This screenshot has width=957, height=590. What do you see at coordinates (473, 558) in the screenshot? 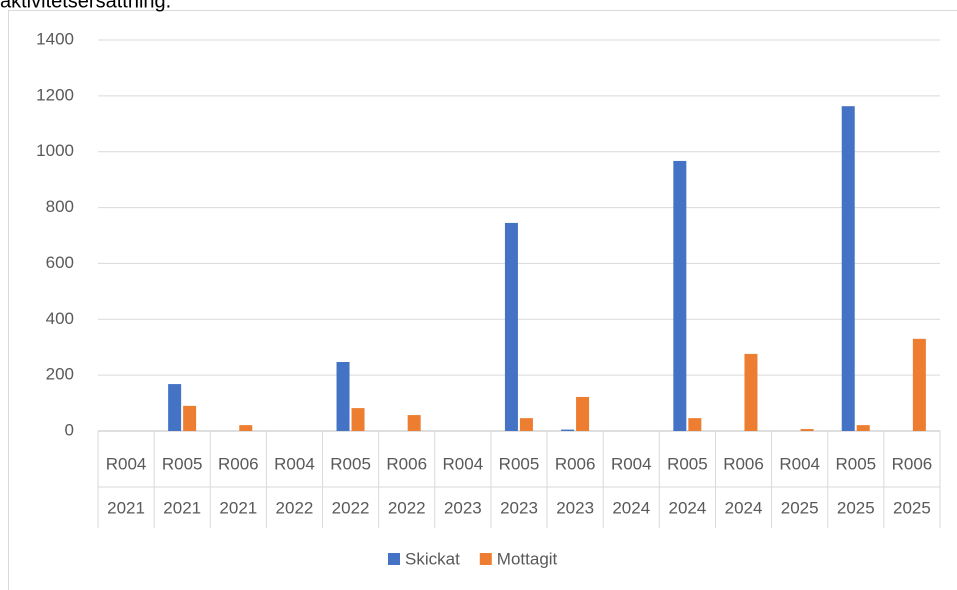
I see `legend: Skickat Mottagit` at bounding box center [473, 558].